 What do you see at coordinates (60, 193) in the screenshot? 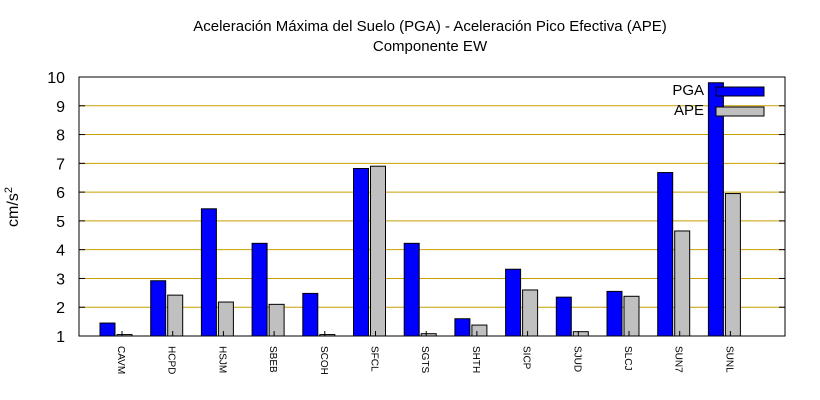
I see `y-tick-label: 6` at bounding box center [60, 193].